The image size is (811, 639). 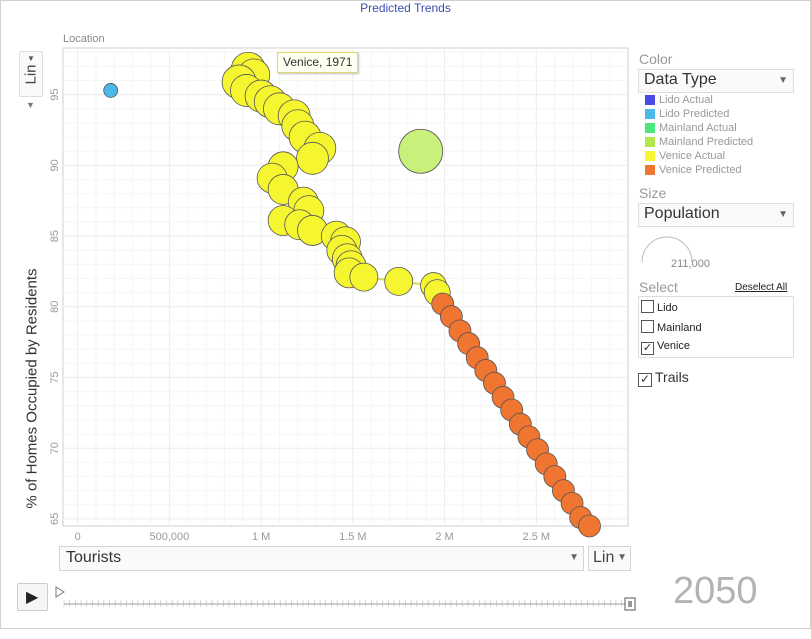 I want to click on legend-label: Mainland Predicted, so click(x=706, y=142).